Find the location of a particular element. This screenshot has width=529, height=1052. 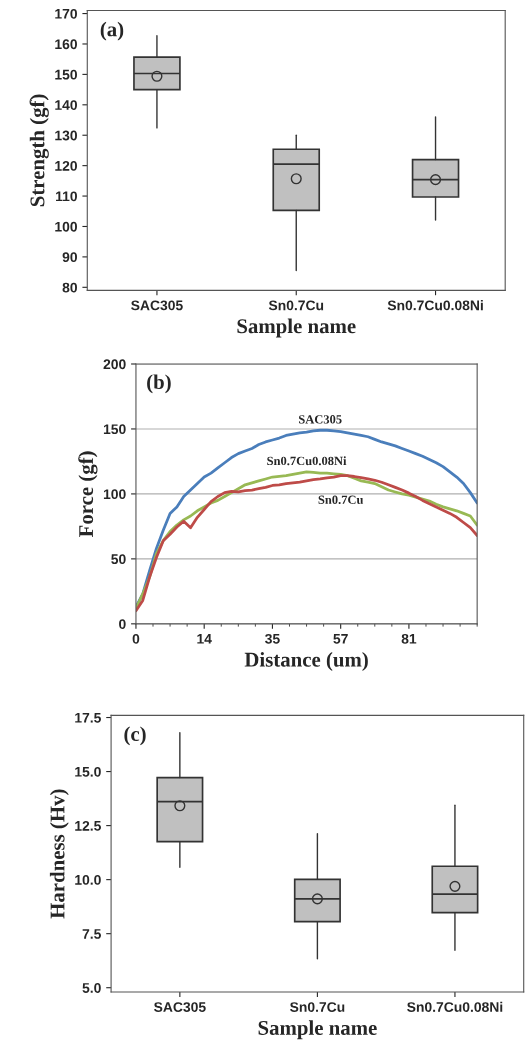

y-axis-title: Hardness (Hv) is located at coordinates (59, 854).